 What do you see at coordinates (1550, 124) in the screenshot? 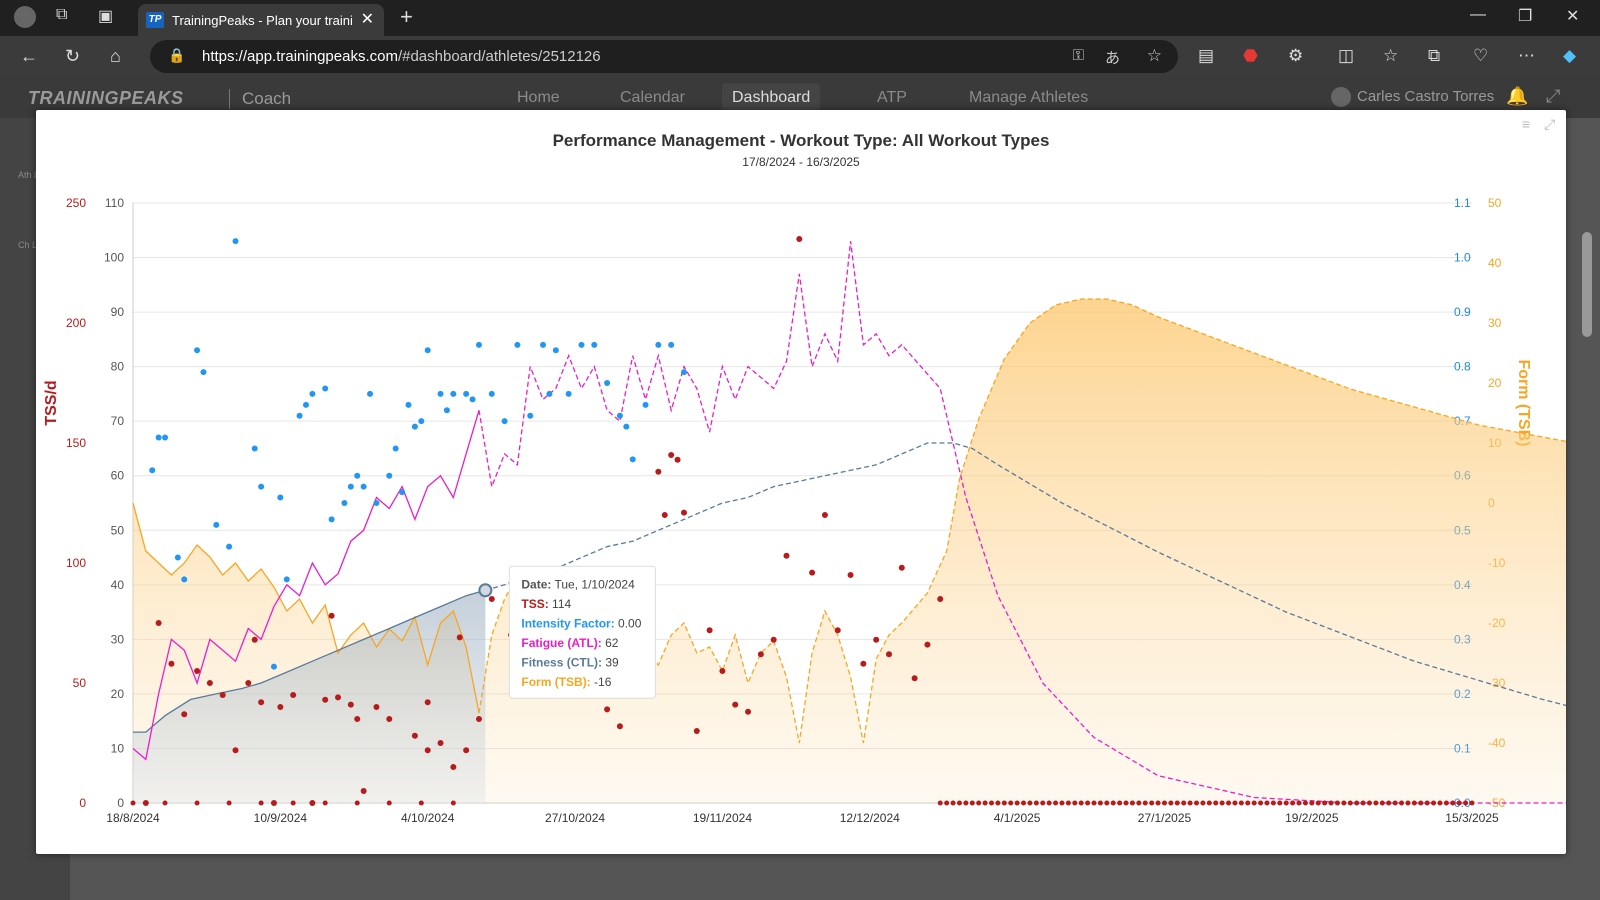
I see `expand-icon: ⤢` at bounding box center [1550, 124].